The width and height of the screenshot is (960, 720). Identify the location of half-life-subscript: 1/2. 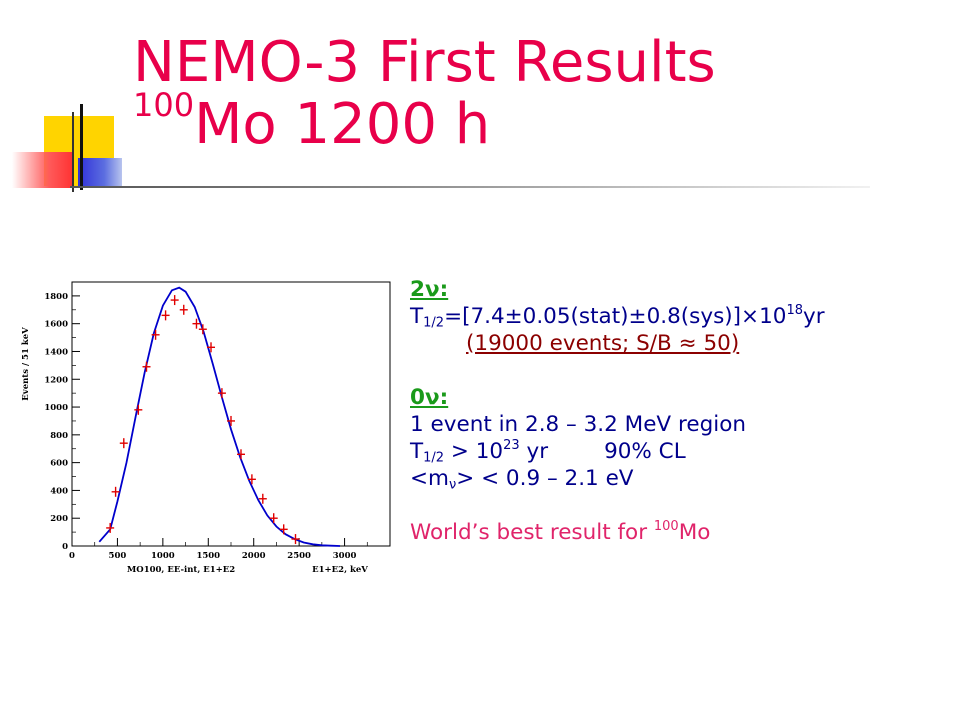
(434, 323).